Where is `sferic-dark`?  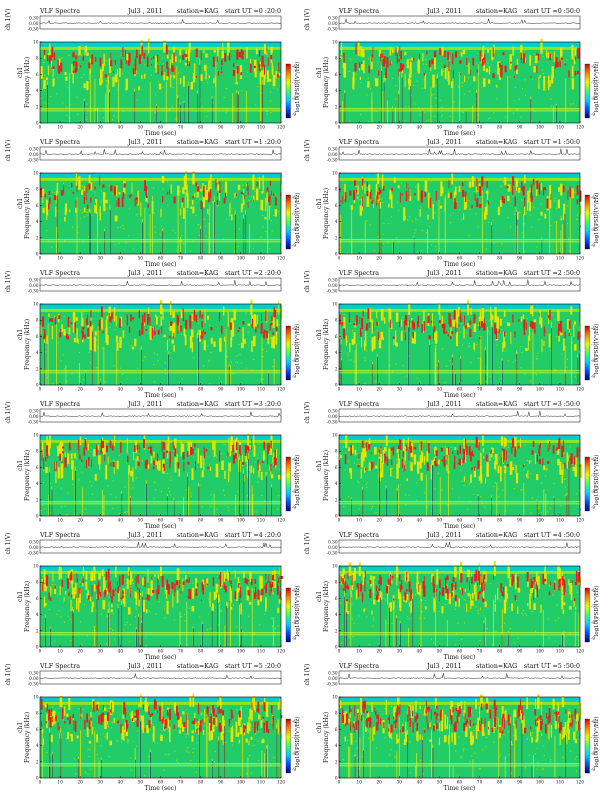 sferic-dark is located at coordinates (85, 378).